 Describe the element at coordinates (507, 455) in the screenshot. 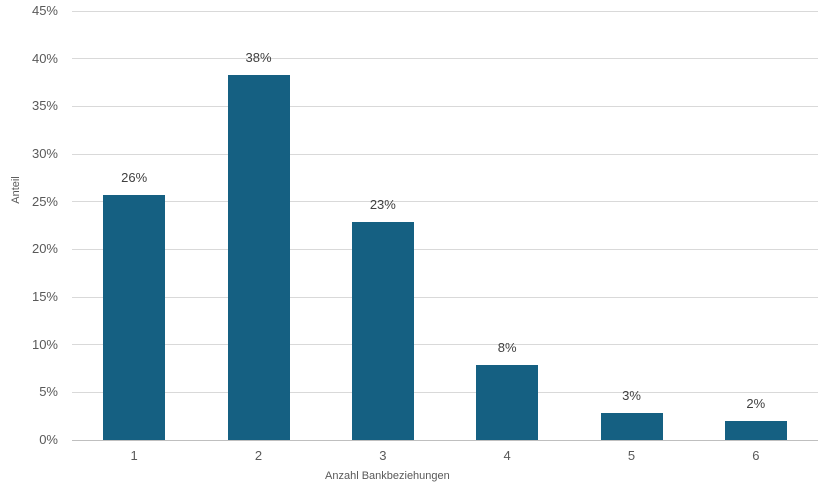

I see `x-category-label: 4` at that location.